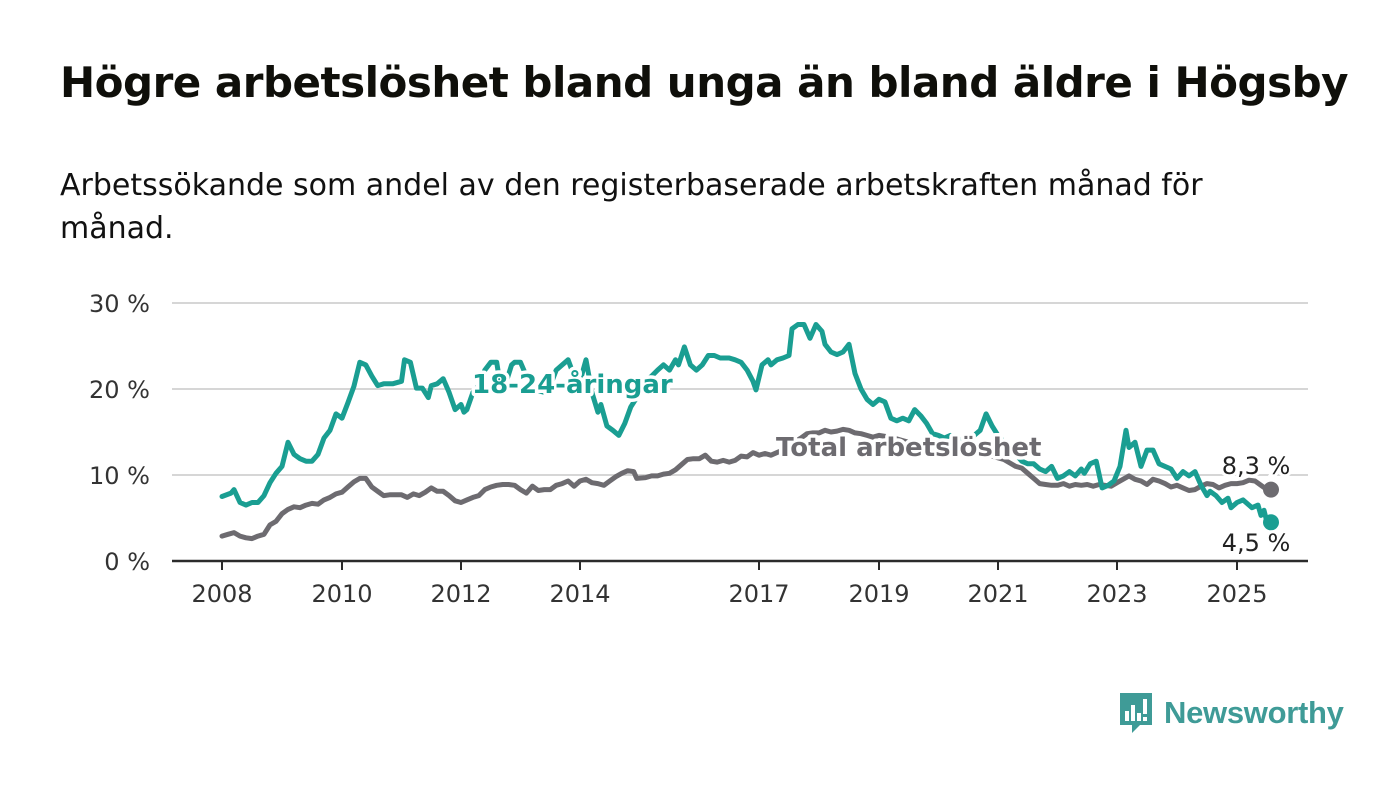 The image size is (1400, 794). What do you see at coordinates (572, 384) in the screenshot?
I see `series-label-youth: 18-24-åringar` at bounding box center [572, 384].